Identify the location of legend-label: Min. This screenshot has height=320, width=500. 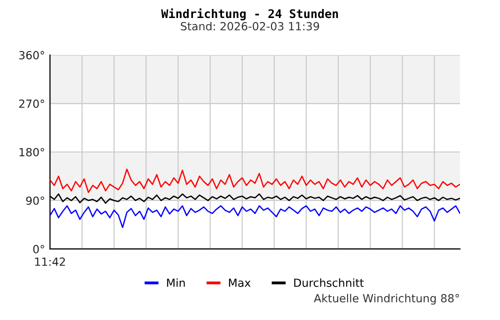
(176, 282).